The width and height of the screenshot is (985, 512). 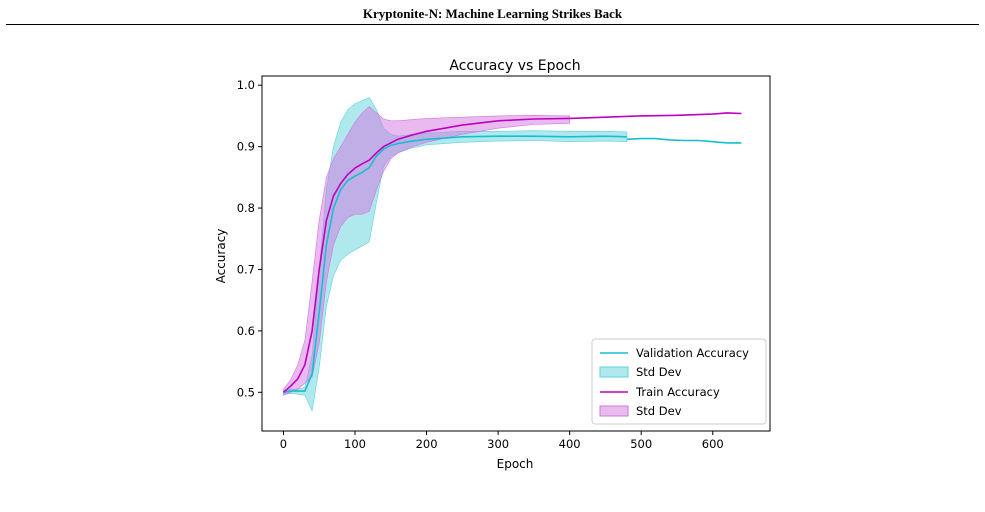 What do you see at coordinates (515, 464) in the screenshot?
I see `x-axis-label: Epoch` at bounding box center [515, 464].